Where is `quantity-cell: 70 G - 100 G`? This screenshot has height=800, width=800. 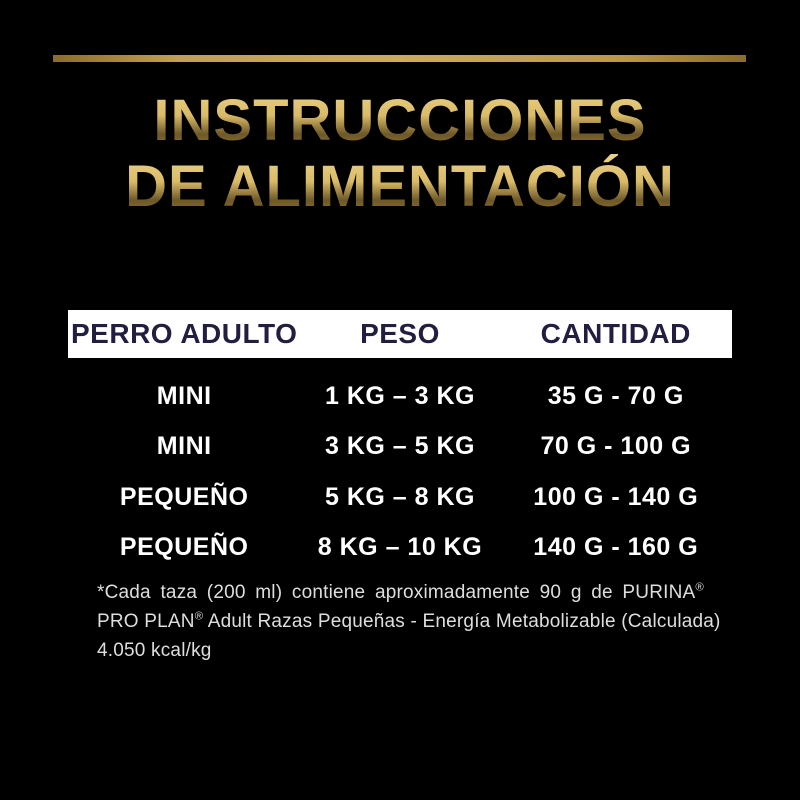
quantity-cell: 70 G - 100 G is located at coordinates (616, 446).